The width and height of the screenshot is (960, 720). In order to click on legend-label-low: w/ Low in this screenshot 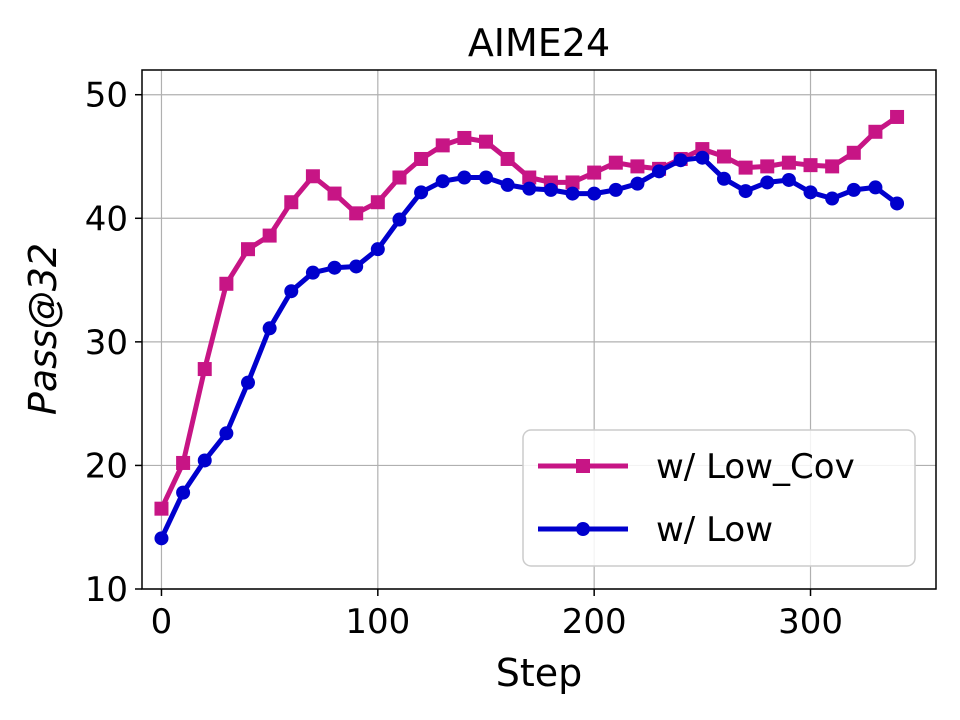, I will do `click(714, 530)`.